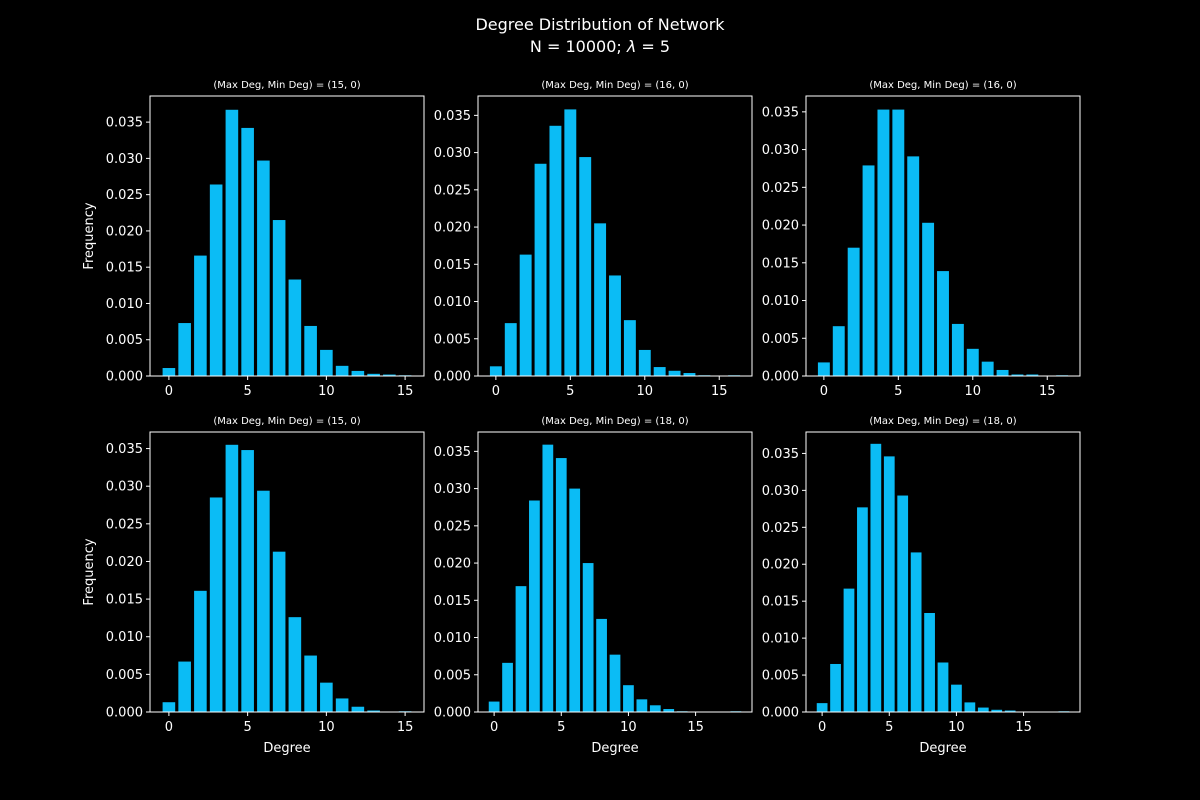 The width and height of the screenshot is (1200, 800). Describe the element at coordinates (89, 571) in the screenshot. I see `y-axis-label: Frequency` at that location.